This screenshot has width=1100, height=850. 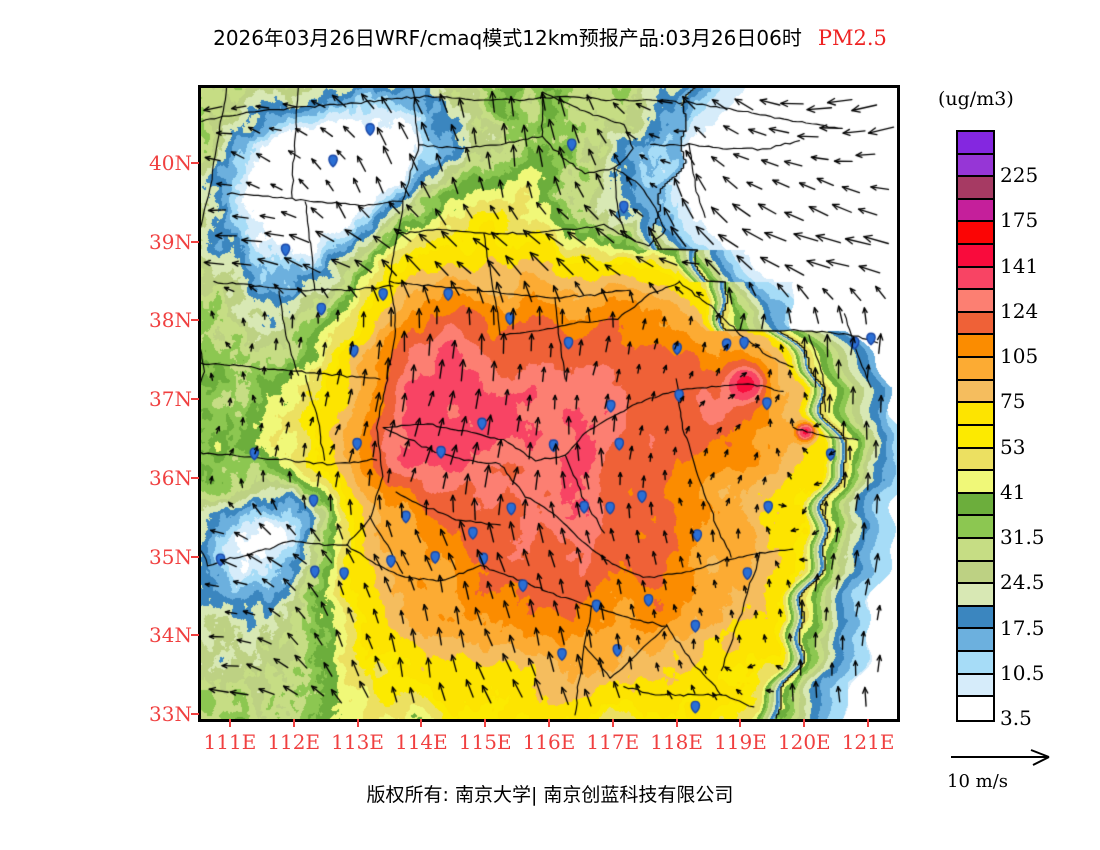 What do you see at coordinates (1019, 356) in the screenshot?
I see `colorbar-tick-label: 105` at bounding box center [1019, 356].